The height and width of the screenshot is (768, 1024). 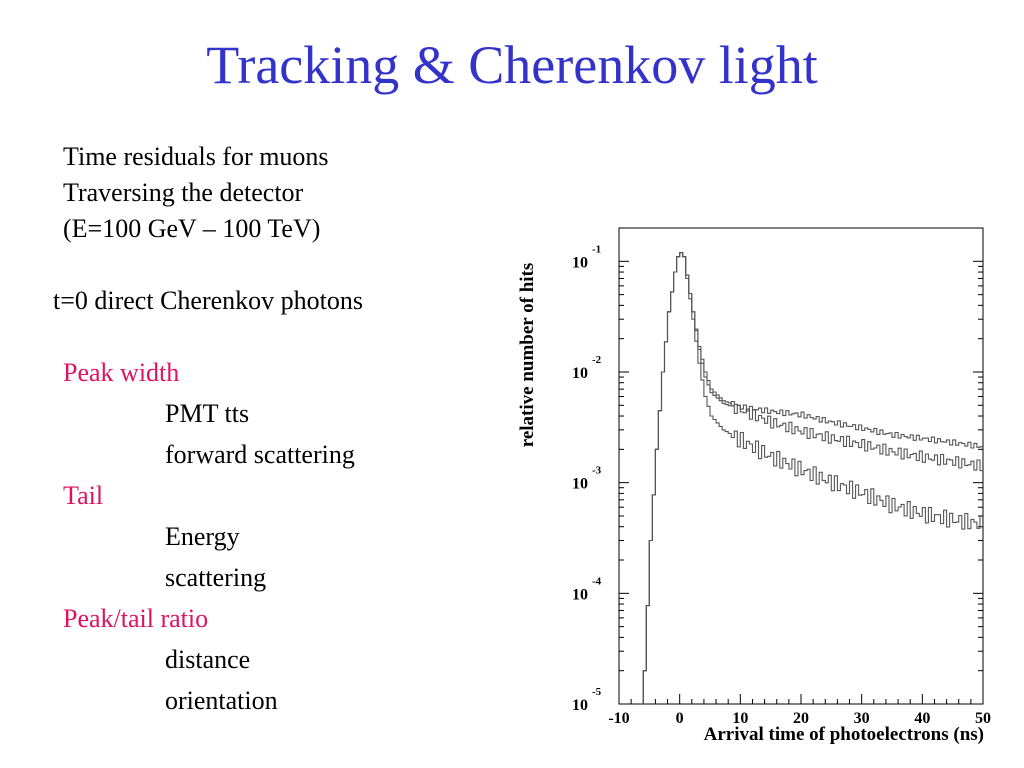 I want to click on section-heading-tail: Tail, so click(x=83, y=495).